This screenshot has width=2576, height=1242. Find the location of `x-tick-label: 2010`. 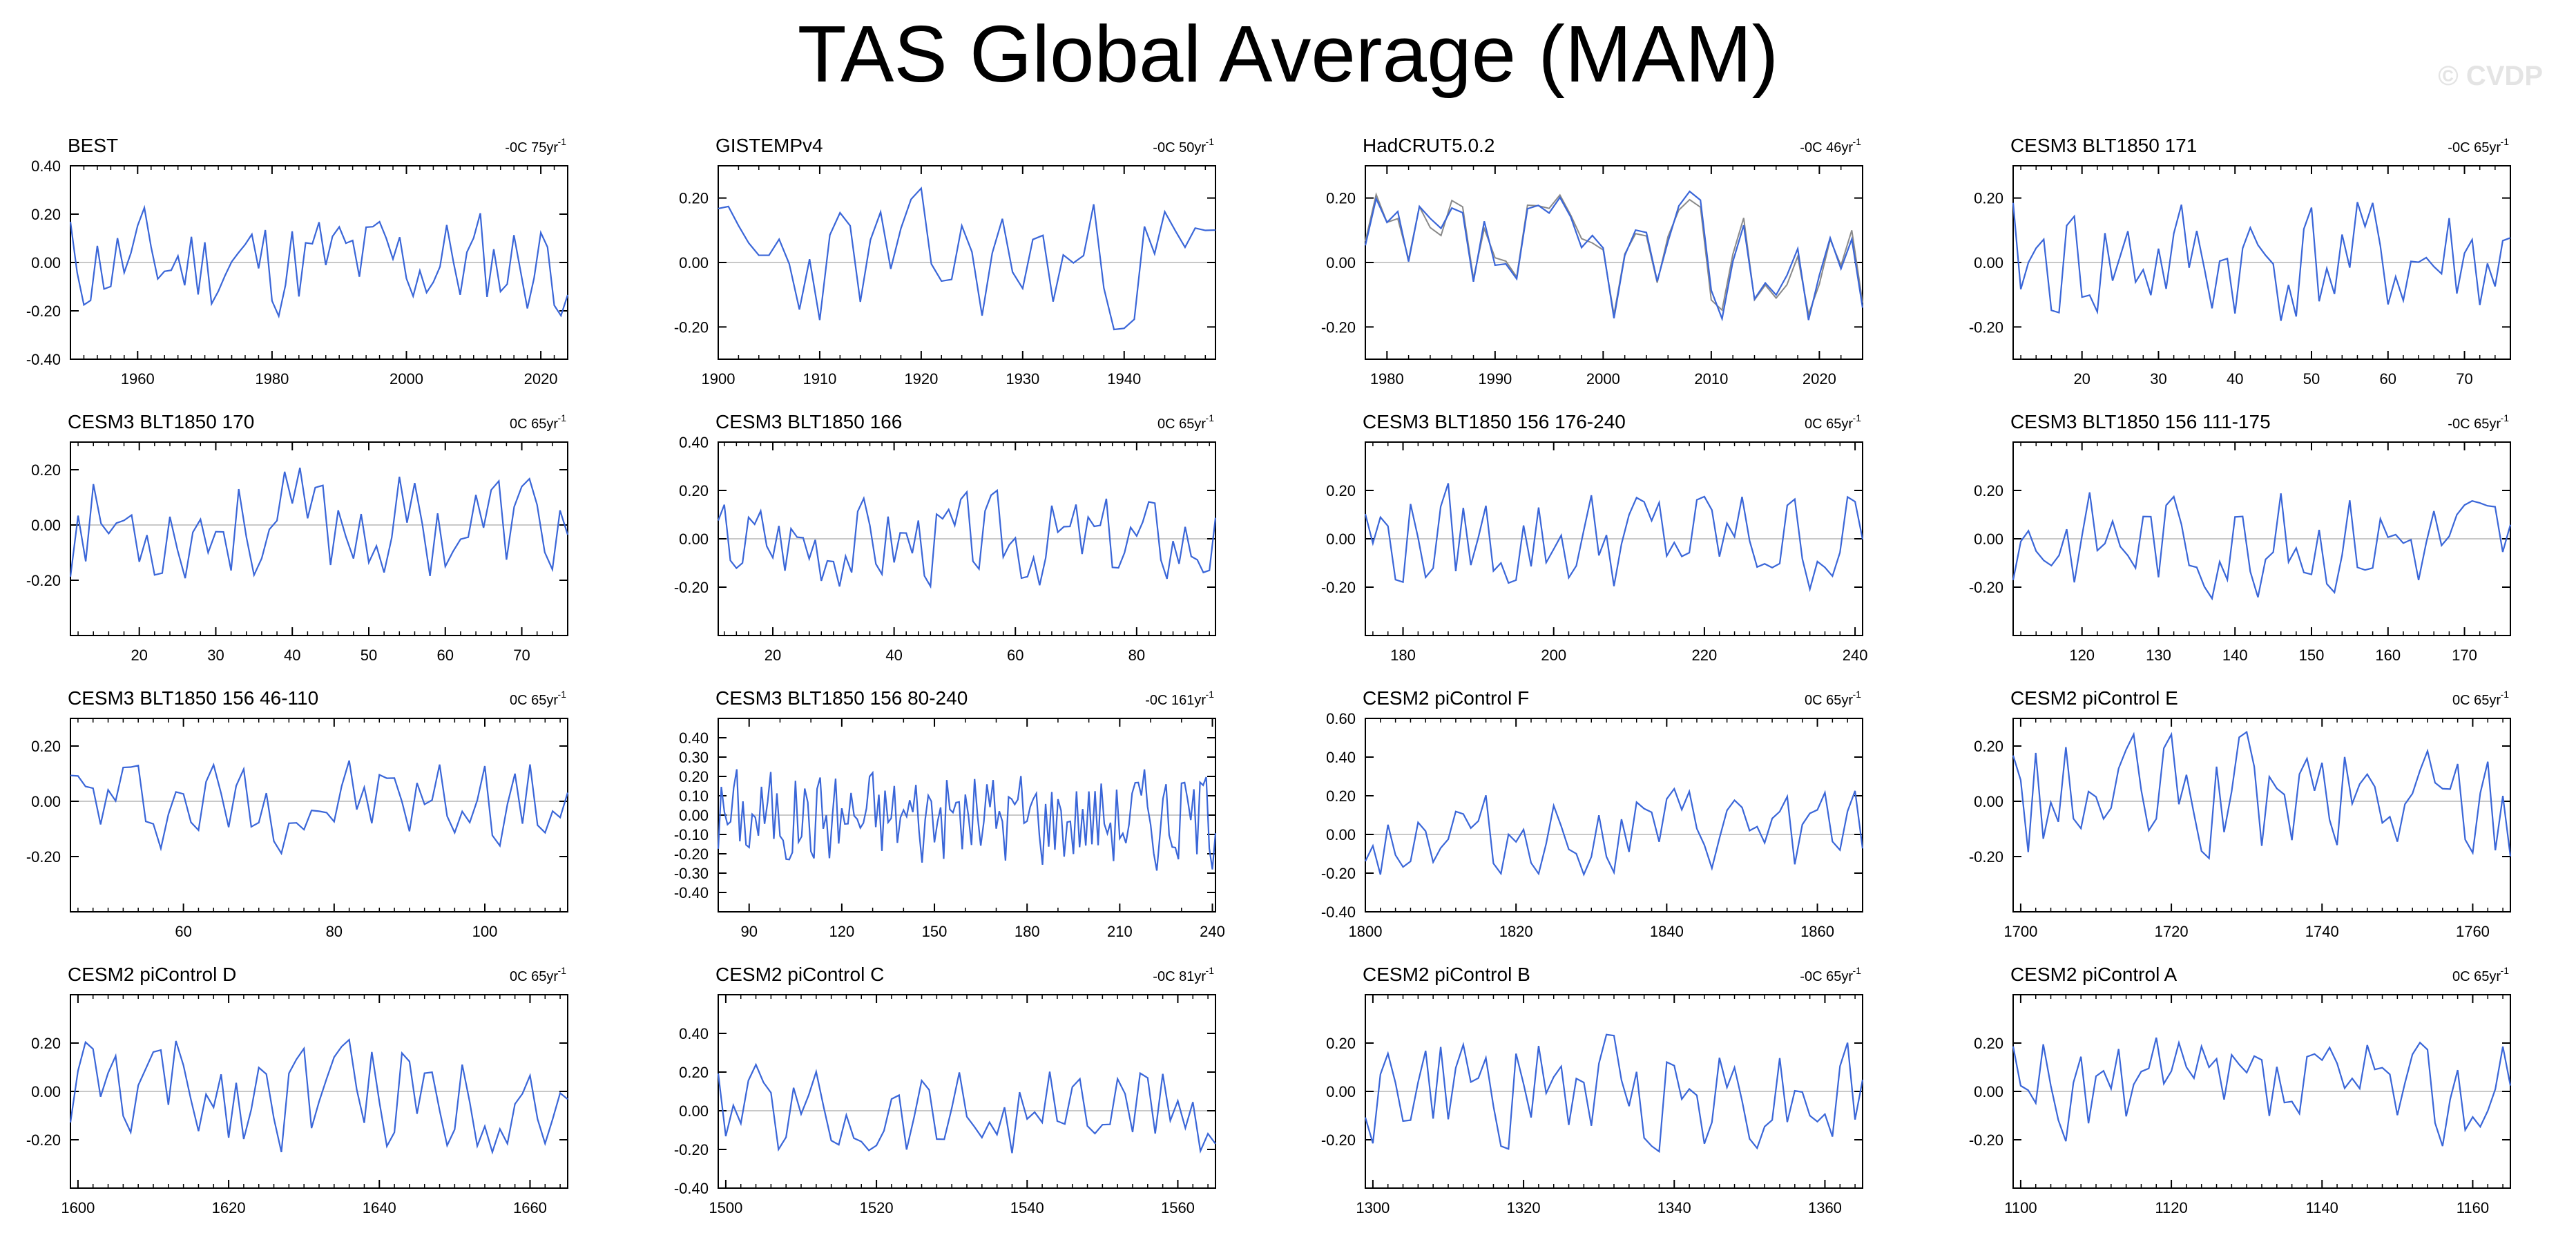

x-tick-label: 2010 is located at coordinates (1711, 379).